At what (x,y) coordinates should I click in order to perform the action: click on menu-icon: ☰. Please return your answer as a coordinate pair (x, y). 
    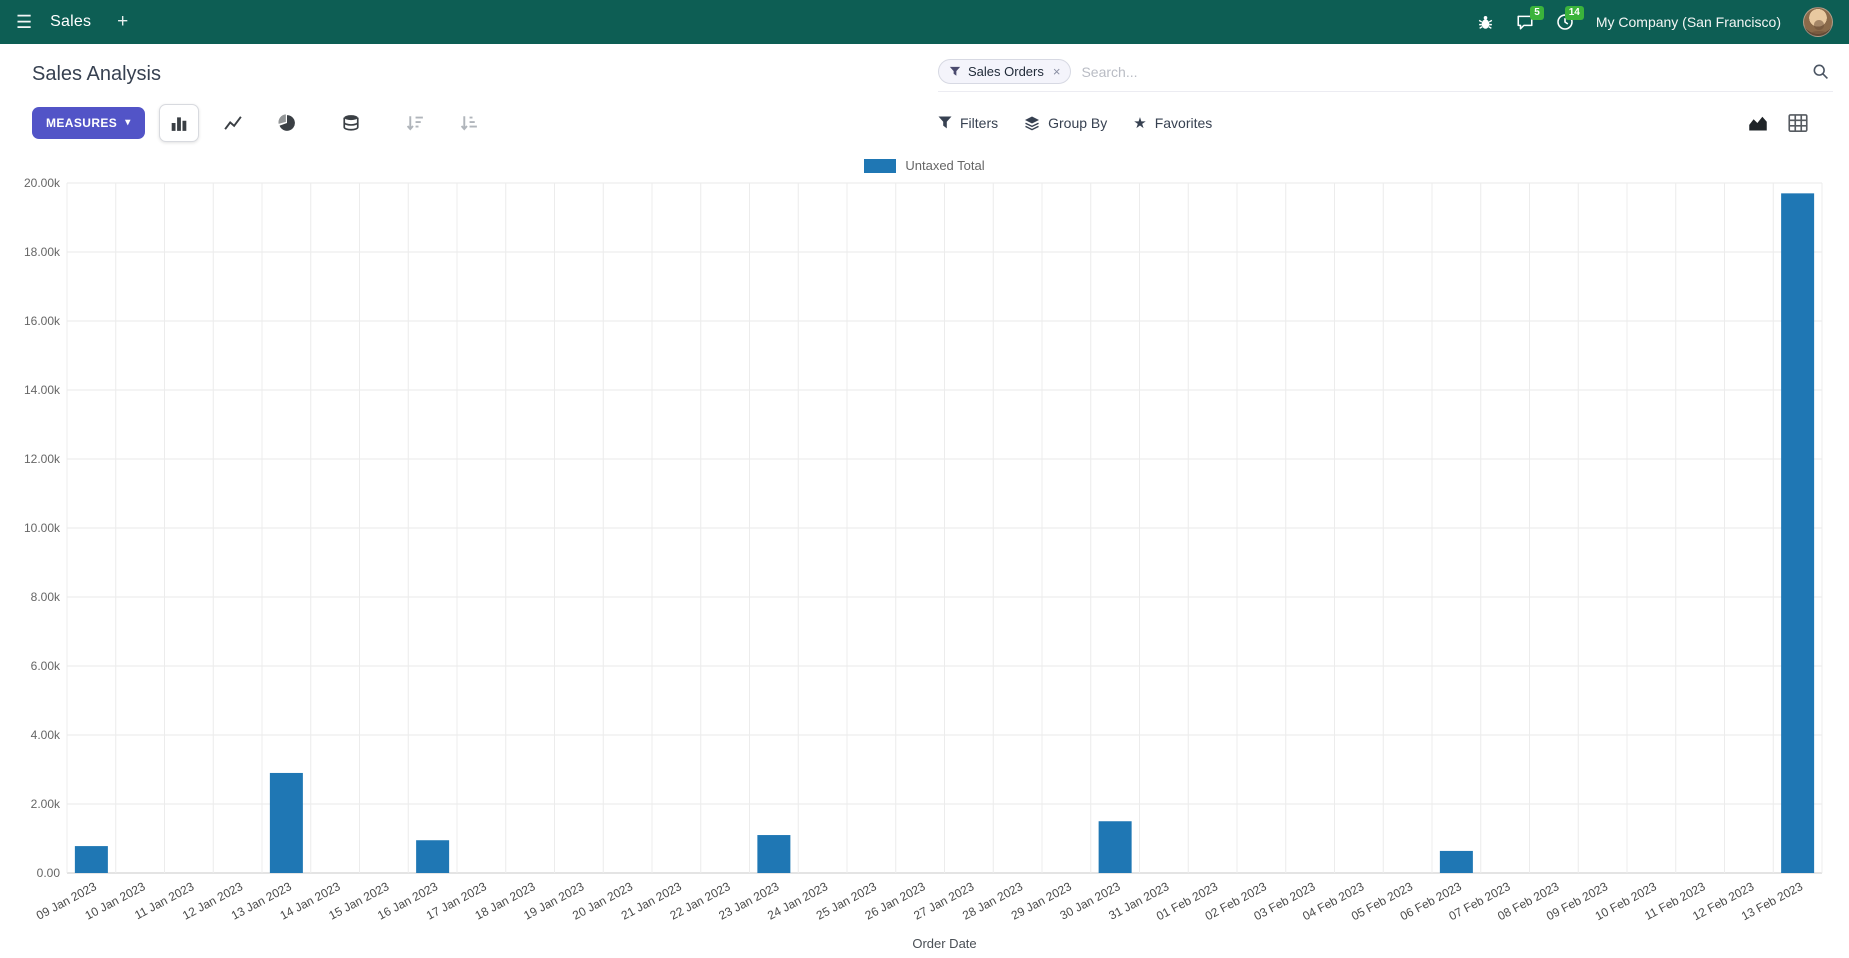
    Looking at the image, I should click on (24, 22).